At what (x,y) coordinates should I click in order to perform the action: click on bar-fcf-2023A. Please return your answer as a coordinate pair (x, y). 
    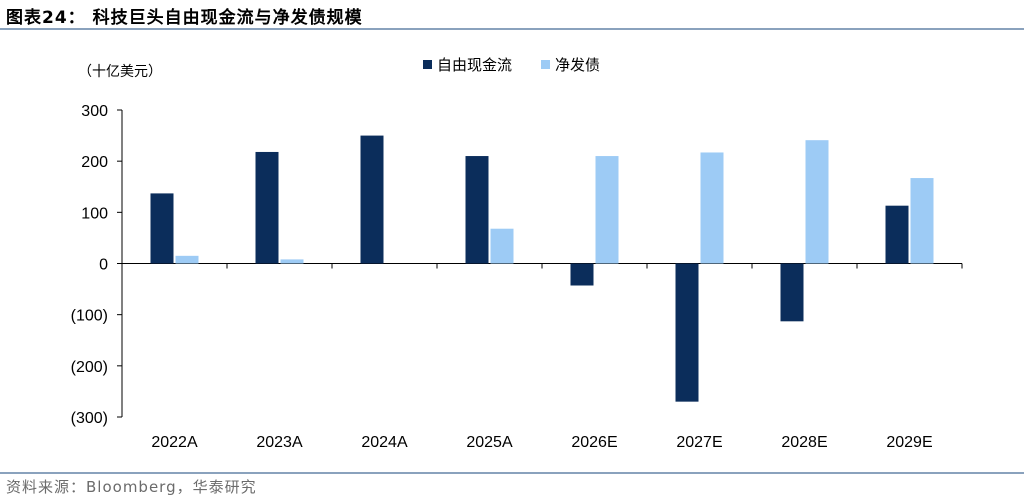
    Looking at the image, I should click on (267, 207).